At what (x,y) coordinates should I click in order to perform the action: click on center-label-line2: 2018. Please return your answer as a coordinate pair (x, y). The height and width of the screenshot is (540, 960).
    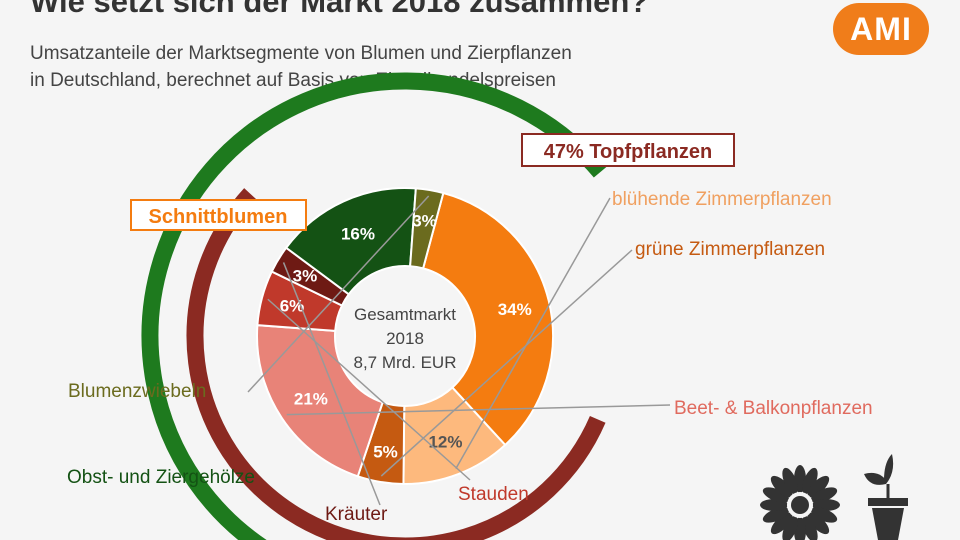
    Looking at the image, I should click on (405, 338).